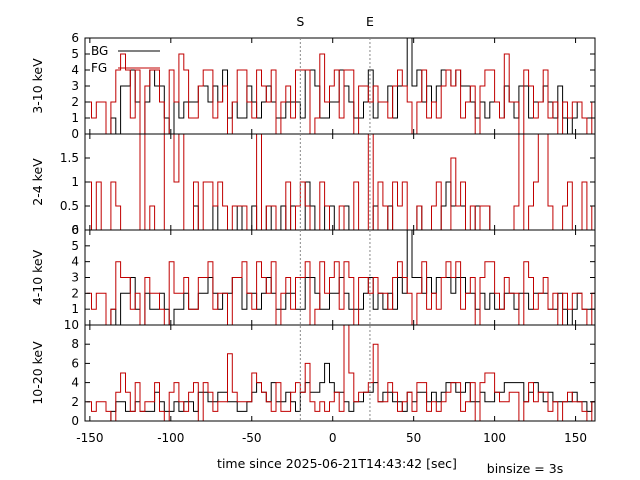 The height and width of the screenshot is (480, 640). What do you see at coordinates (75, 344) in the screenshot?
I see `y-tick-label: 8` at bounding box center [75, 344].